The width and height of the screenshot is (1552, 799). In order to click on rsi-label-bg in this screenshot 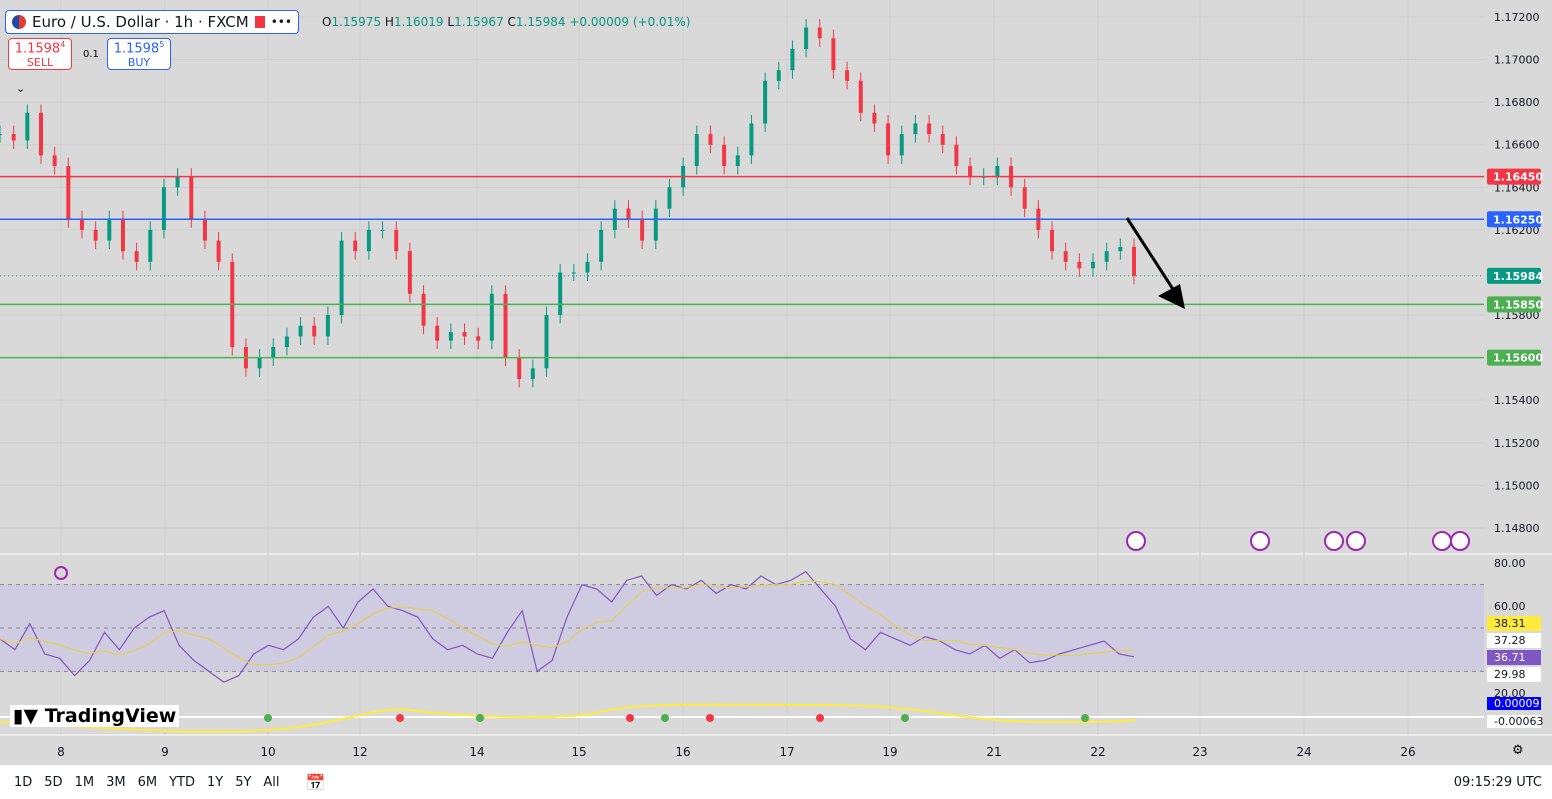, I will do `click(1514, 623)`.